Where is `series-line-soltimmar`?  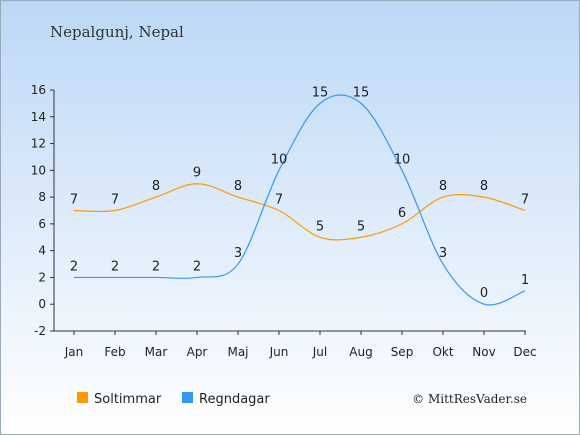
series-line-soltimmar is located at coordinates (299, 212).